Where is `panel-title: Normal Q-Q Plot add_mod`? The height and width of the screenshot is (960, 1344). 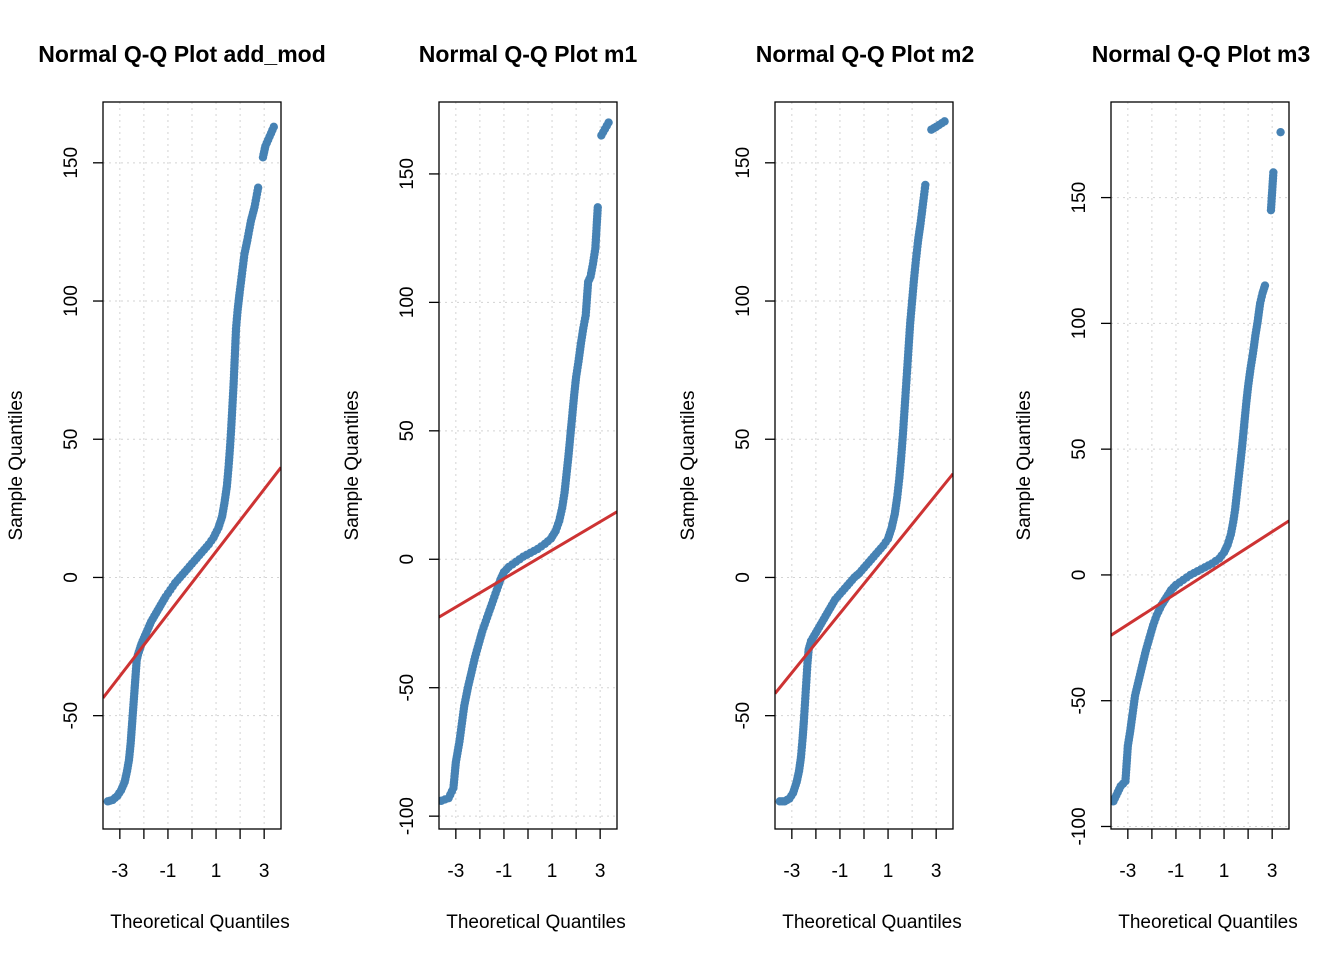 panel-title: Normal Q-Q Plot add_mod is located at coordinates (182, 54).